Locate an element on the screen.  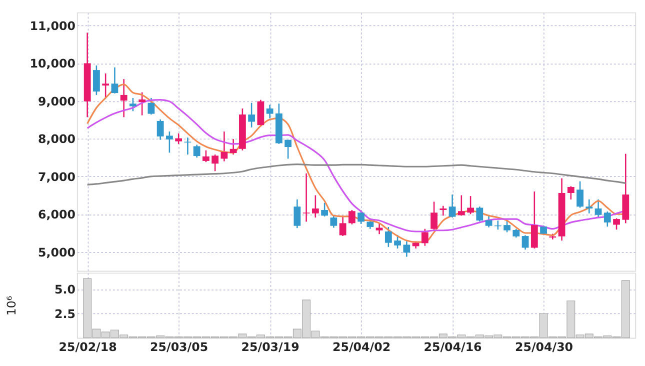
y-tick-label: 8,000 is located at coordinates (57, 139).